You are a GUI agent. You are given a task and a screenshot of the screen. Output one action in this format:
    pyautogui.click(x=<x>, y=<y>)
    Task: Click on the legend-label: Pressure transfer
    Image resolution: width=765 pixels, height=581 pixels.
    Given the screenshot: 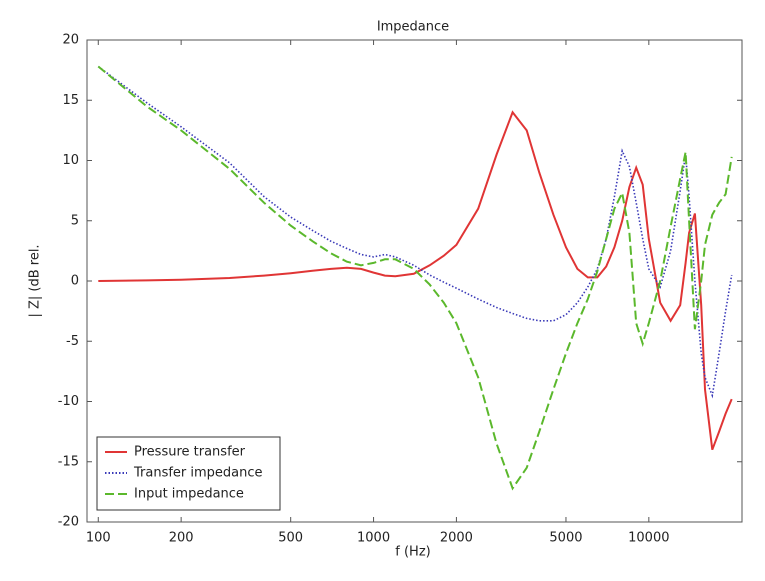 What is the action you would take?
    pyautogui.click(x=190, y=452)
    